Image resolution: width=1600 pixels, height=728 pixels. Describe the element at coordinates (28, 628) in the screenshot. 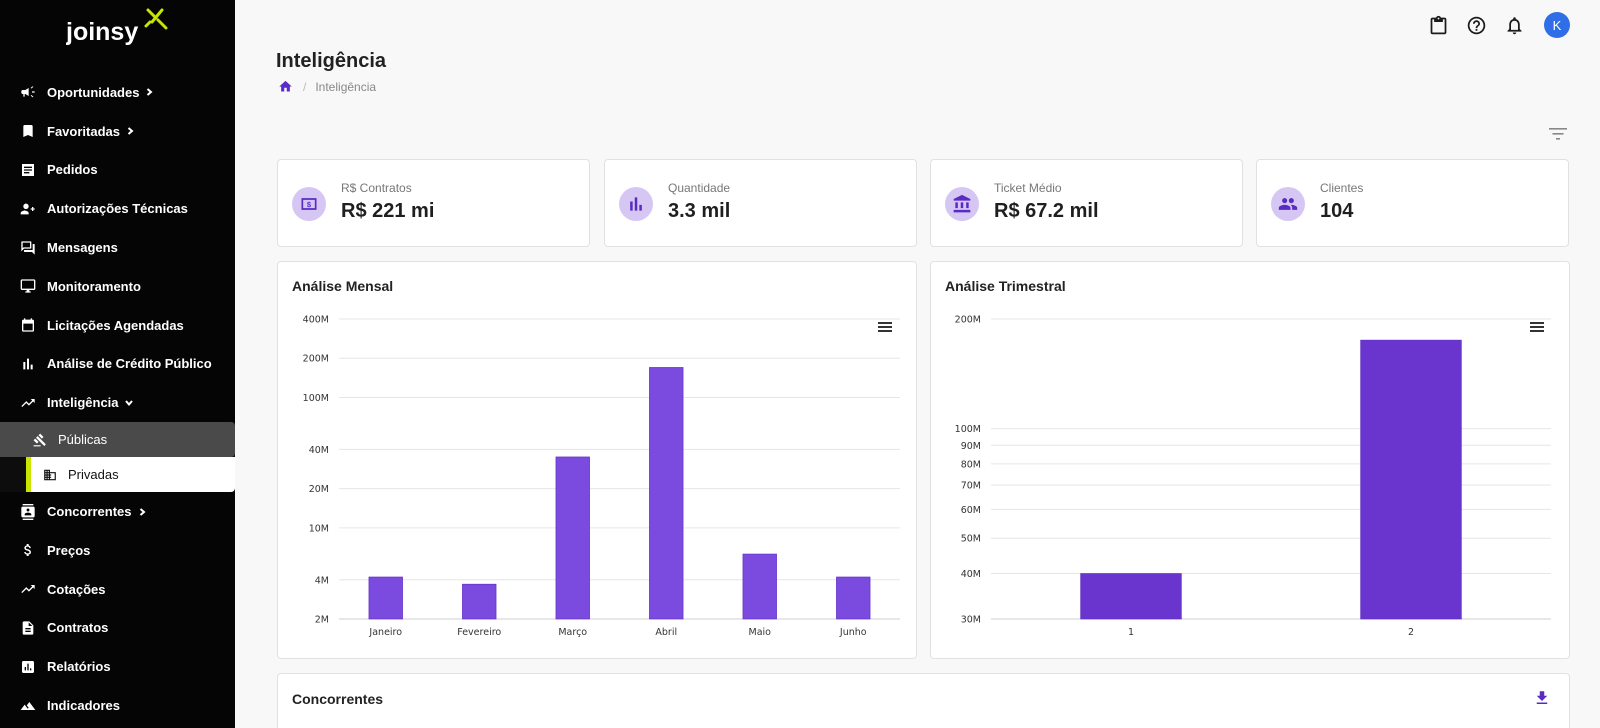

I see `document-icon` at that location.